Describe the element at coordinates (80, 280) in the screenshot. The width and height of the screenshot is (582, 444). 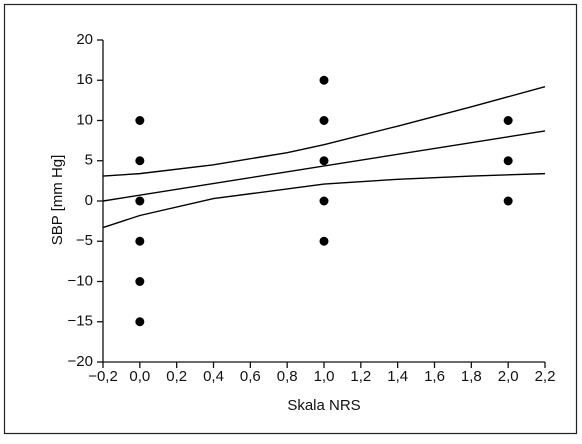
I see `y-tick-label: −10` at that location.